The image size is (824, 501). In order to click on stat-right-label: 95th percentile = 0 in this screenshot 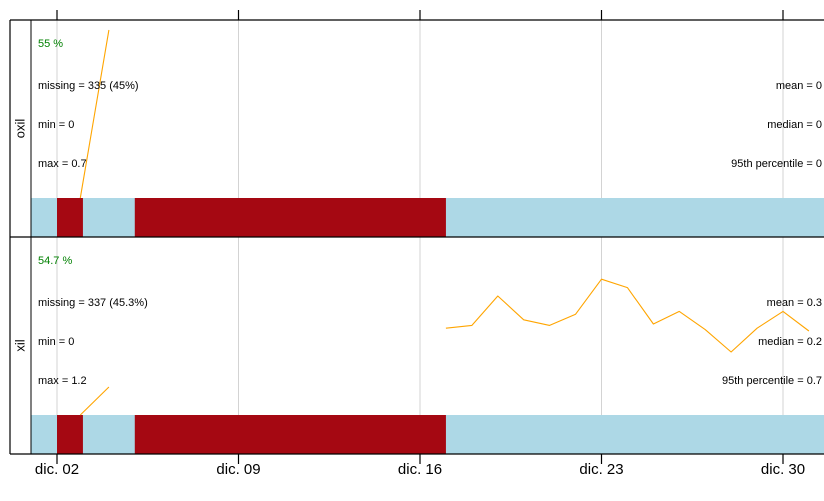, I will do `click(776, 164)`.